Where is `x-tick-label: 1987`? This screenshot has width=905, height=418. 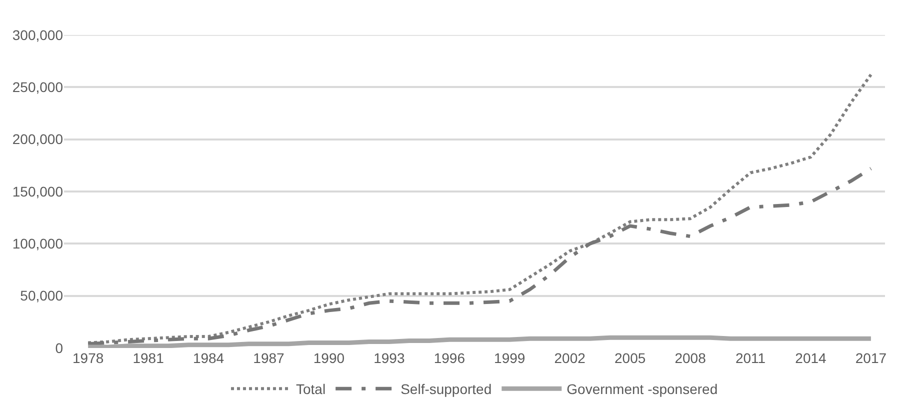 x-tick-label: 1987 is located at coordinates (269, 358).